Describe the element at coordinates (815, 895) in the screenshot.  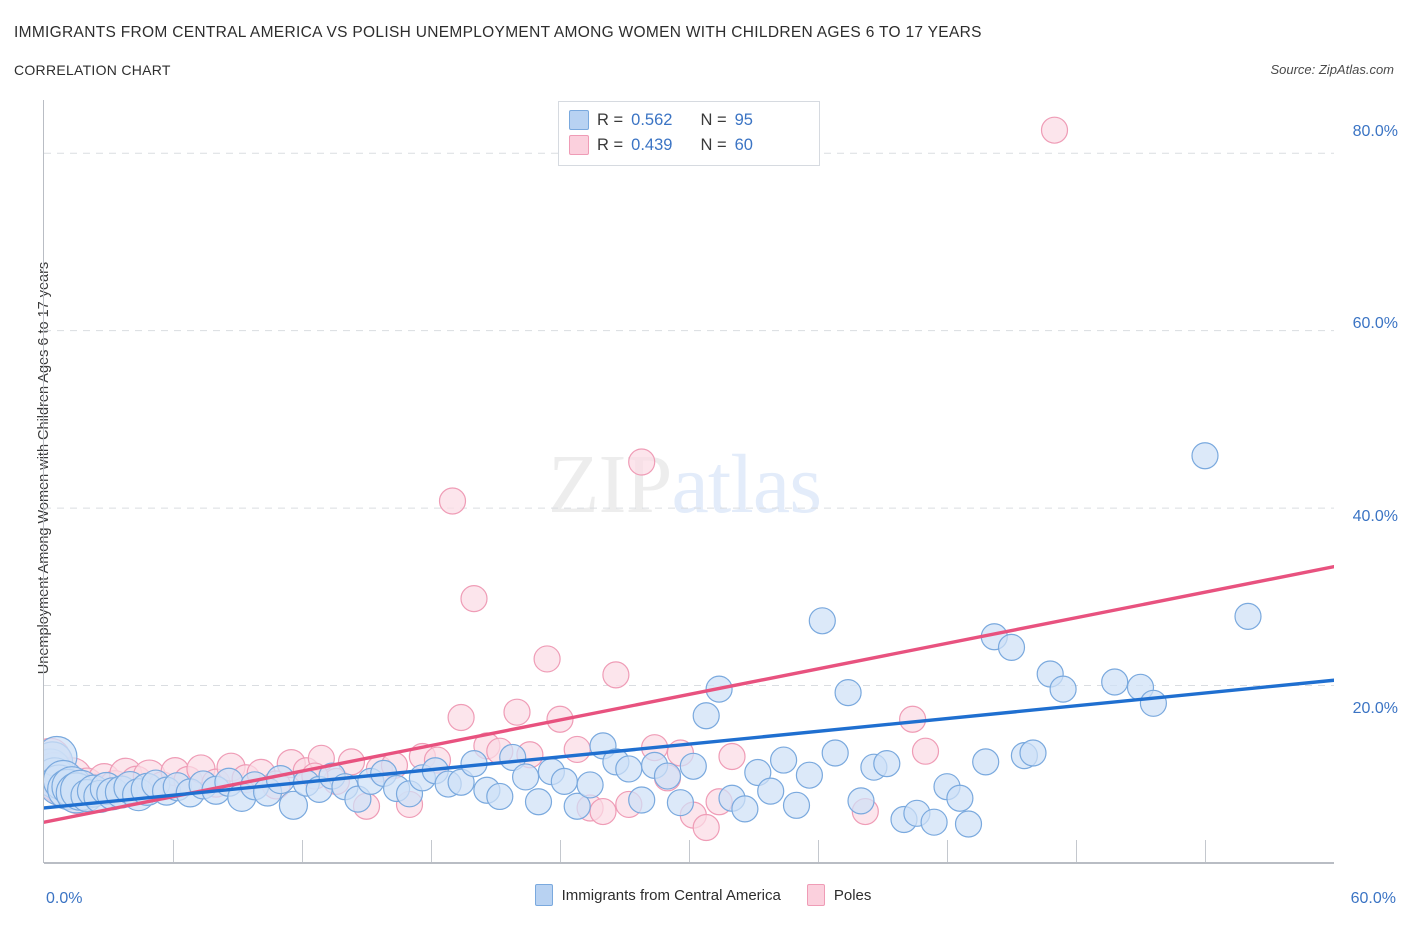
I see `legend-swatch-icon-pink` at that location.